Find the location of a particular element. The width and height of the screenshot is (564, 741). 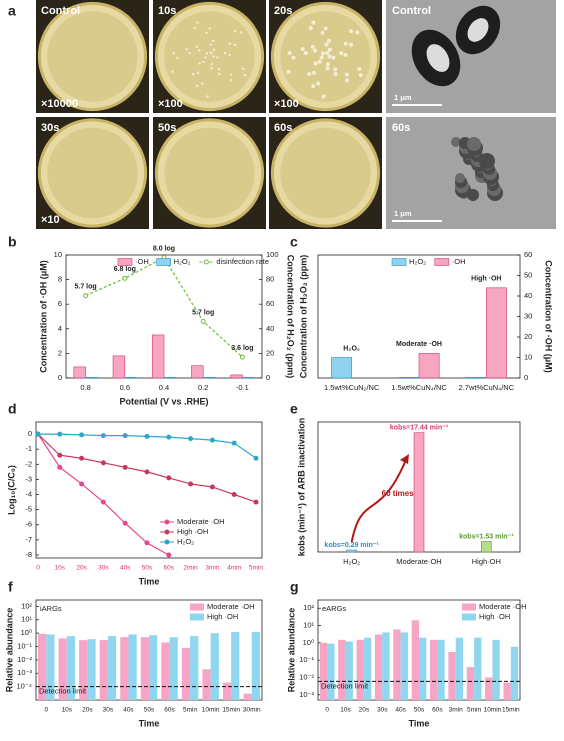

x-tick-label: 0.6 is located at coordinates (125, 387).